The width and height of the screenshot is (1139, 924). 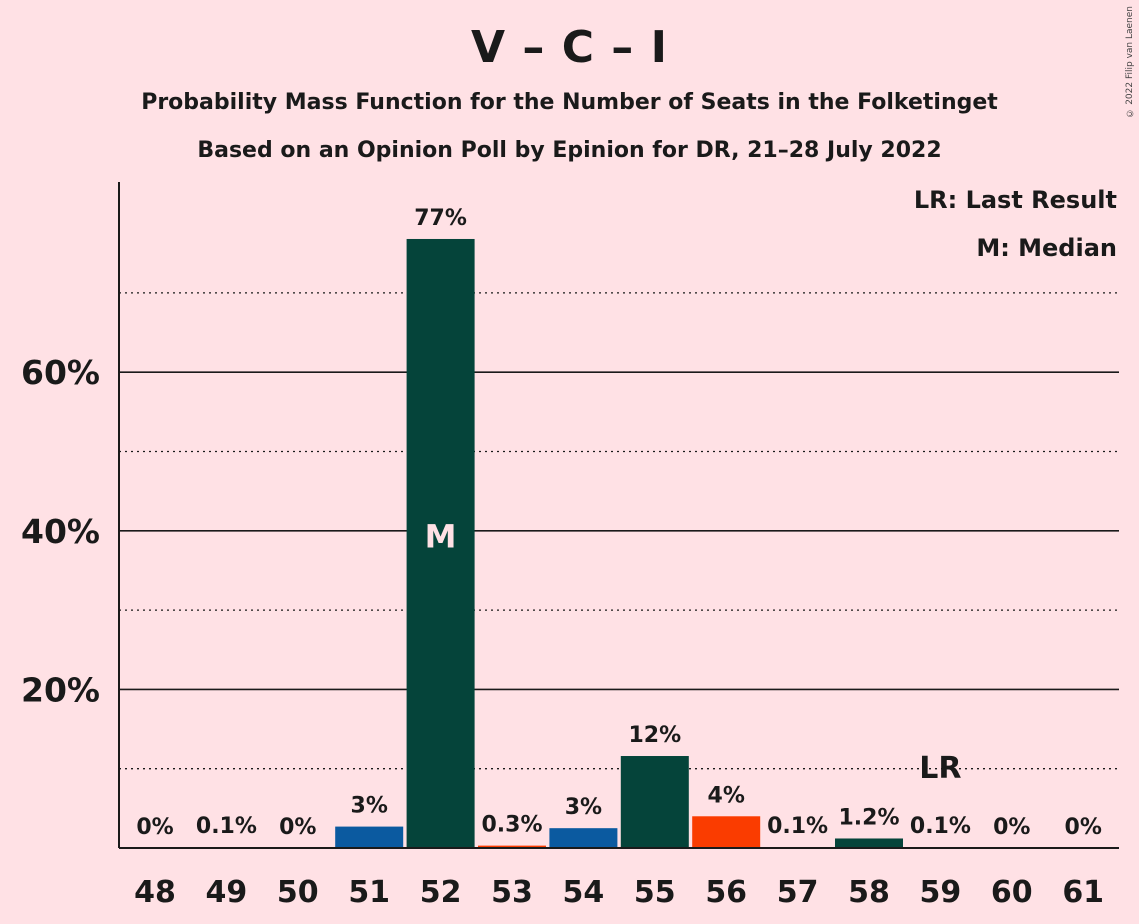 I want to click on x-tick-label: 55, so click(x=655, y=892).